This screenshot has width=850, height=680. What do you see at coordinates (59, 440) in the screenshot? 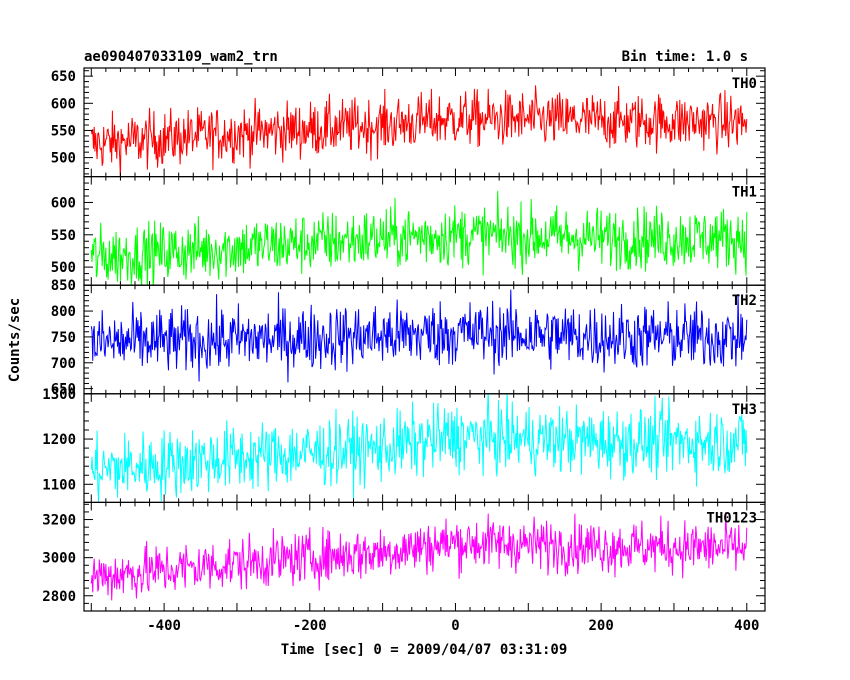
I see `y-tick-label: 1200` at bounding box center [59, 440].